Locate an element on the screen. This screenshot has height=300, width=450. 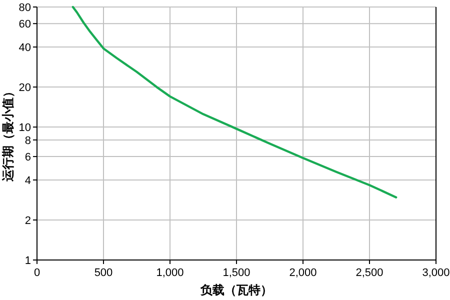
y-tick-label: 4 is located at coordinates (27, 180).